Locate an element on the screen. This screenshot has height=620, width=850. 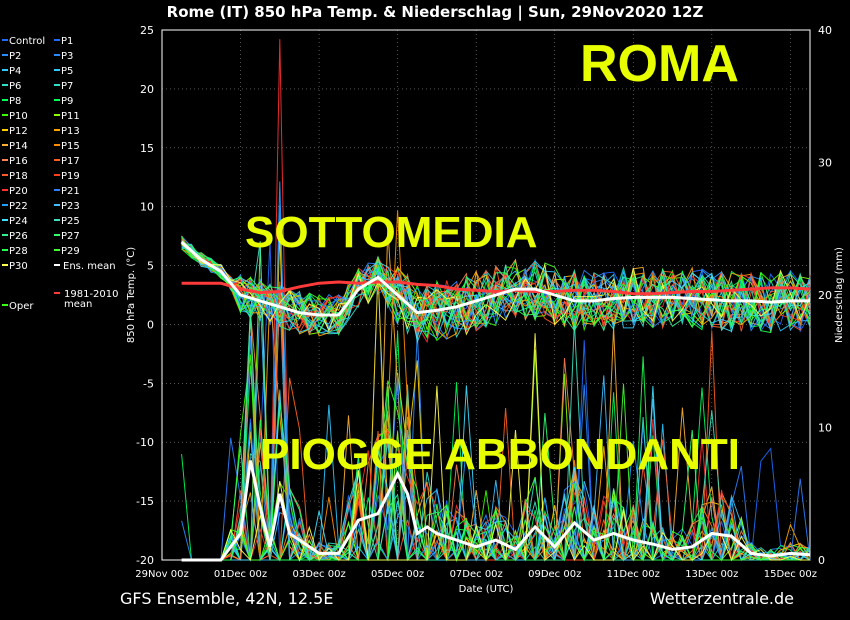
y2-axis-ticks: 40 30 20 10 0 is located at coordinates (825, 295).